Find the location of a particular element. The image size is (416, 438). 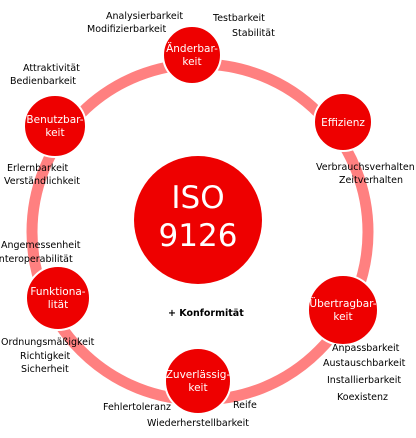

node-zuverlaessigkeit-line1: Zuverlässig- is located at coordinates (198, 375).